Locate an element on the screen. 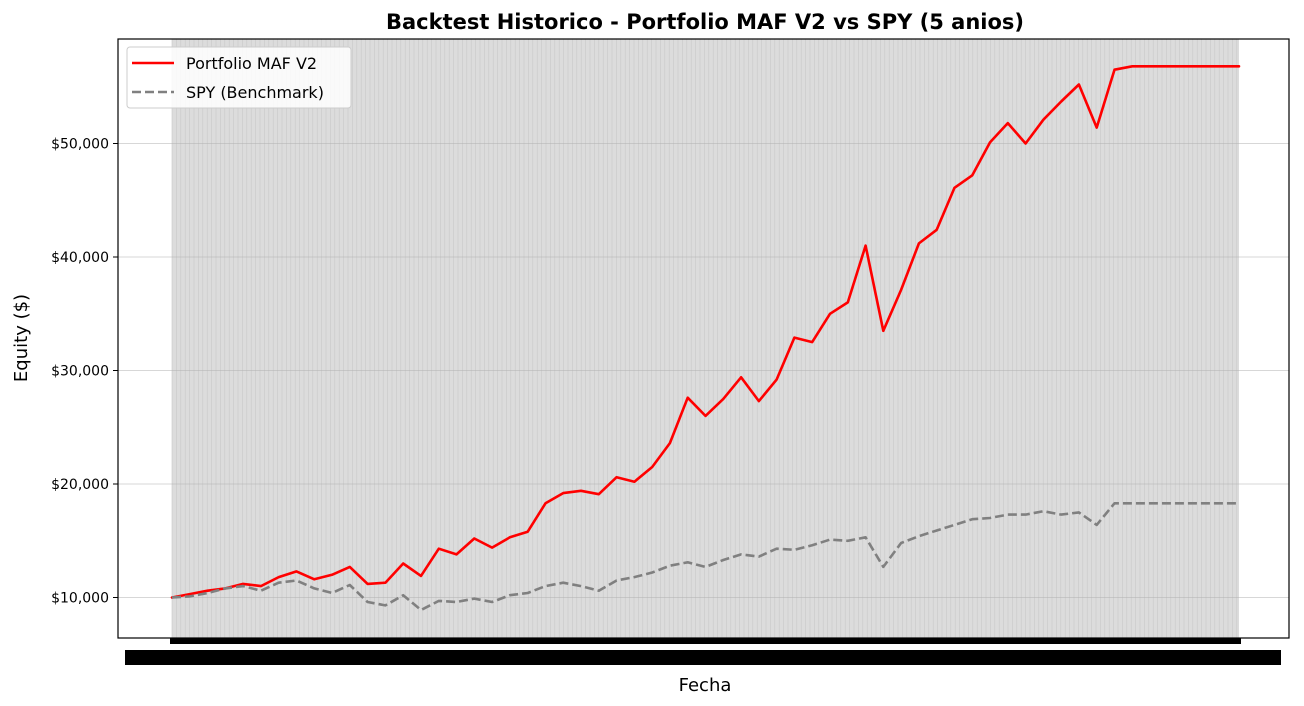 This screenshot has width=1304, height=706. y-axis-ticks: $10,000 $20,000 $30,000 $40,000 $50,000 is located at coordinates (84, 372).